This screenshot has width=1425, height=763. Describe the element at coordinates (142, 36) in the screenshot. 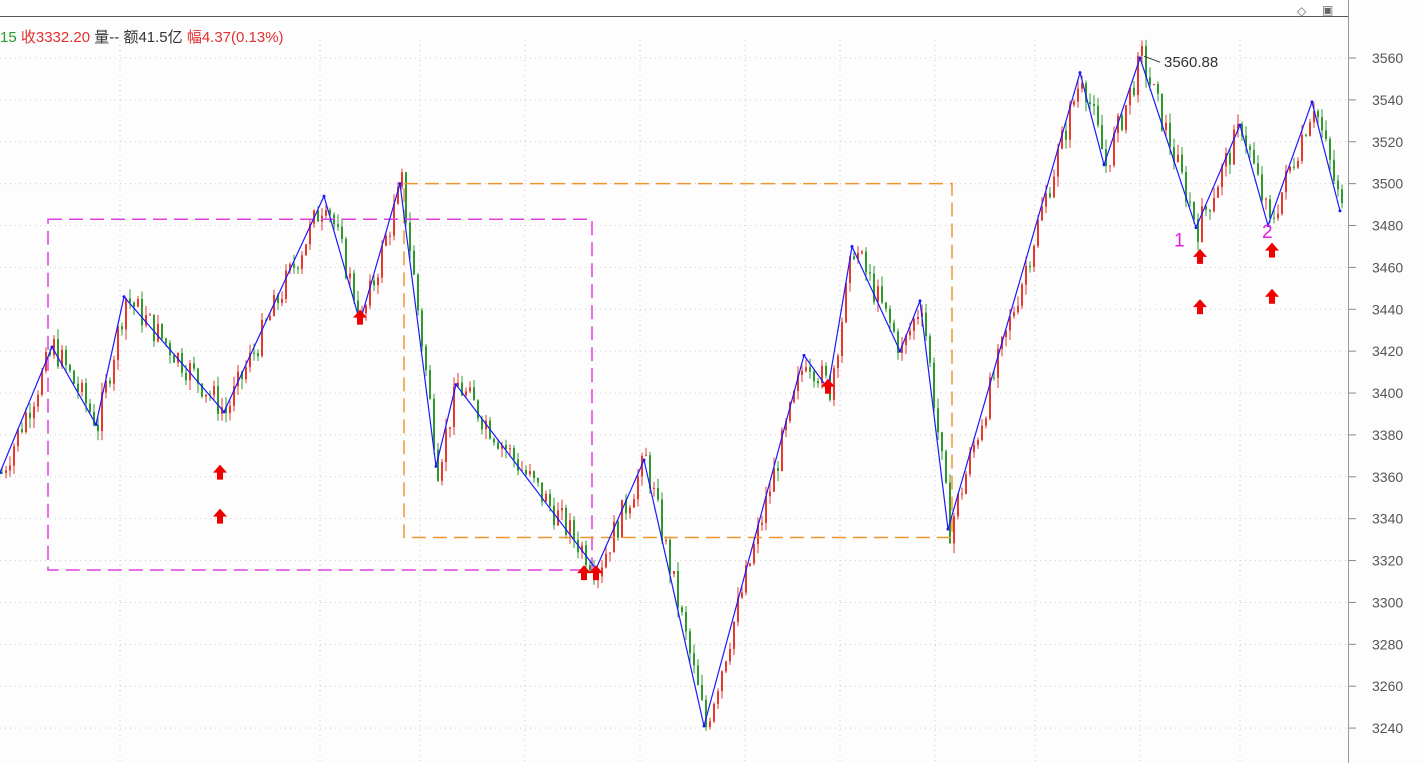

I see `price-info-bar: 15 收3332.20 量-- 额41.5亿 幅4.37(0.13%)` at that location.